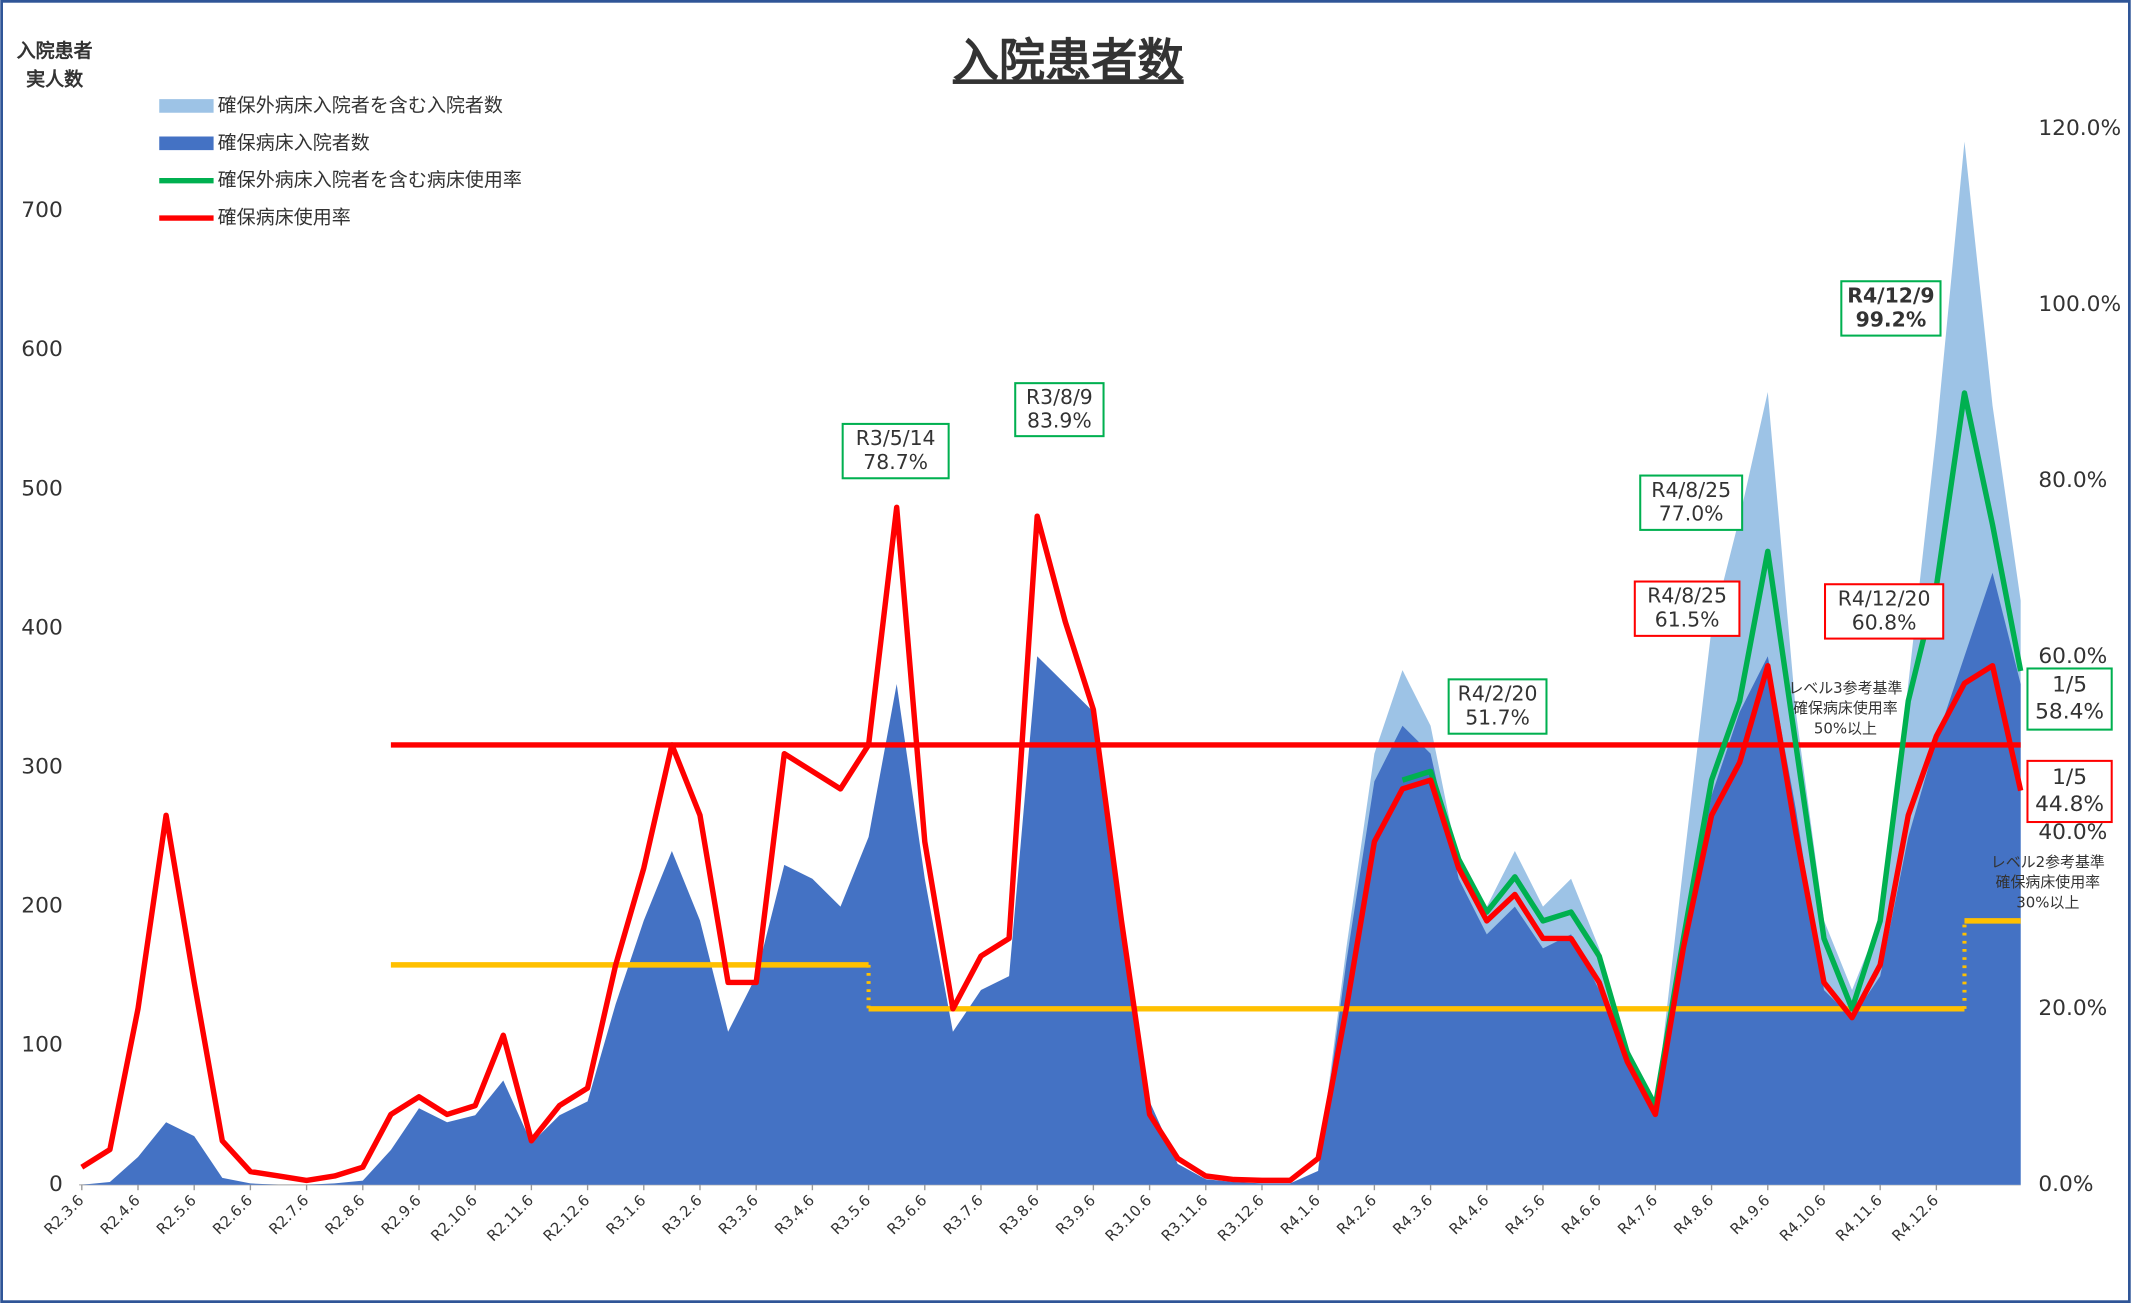  I want to click on y2-tick-label: 20.0%, so click(2072, 1008).